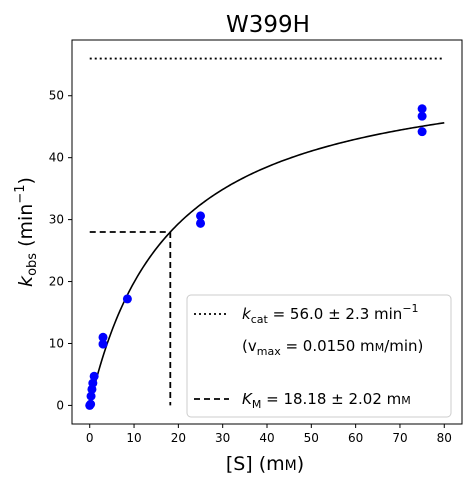 This screenshot has width=469, height=484. What do you see at coordinates (410, 308) in the screenshot?
I see `legend-kcat-sup: −1` at bounding box center [410, 308].